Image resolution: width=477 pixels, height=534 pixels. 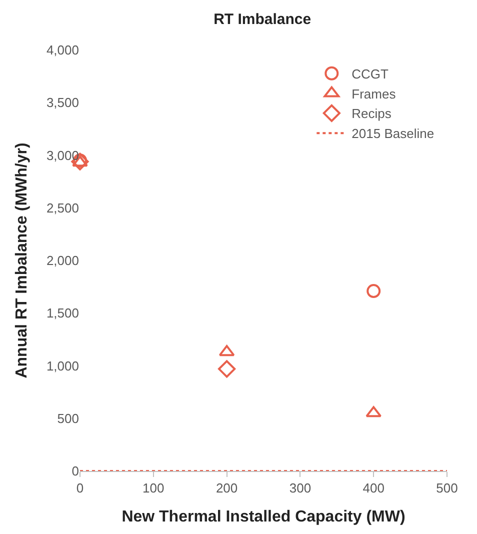 I want to click on y-tick-label: 2,000, so click(x=62, y=260).